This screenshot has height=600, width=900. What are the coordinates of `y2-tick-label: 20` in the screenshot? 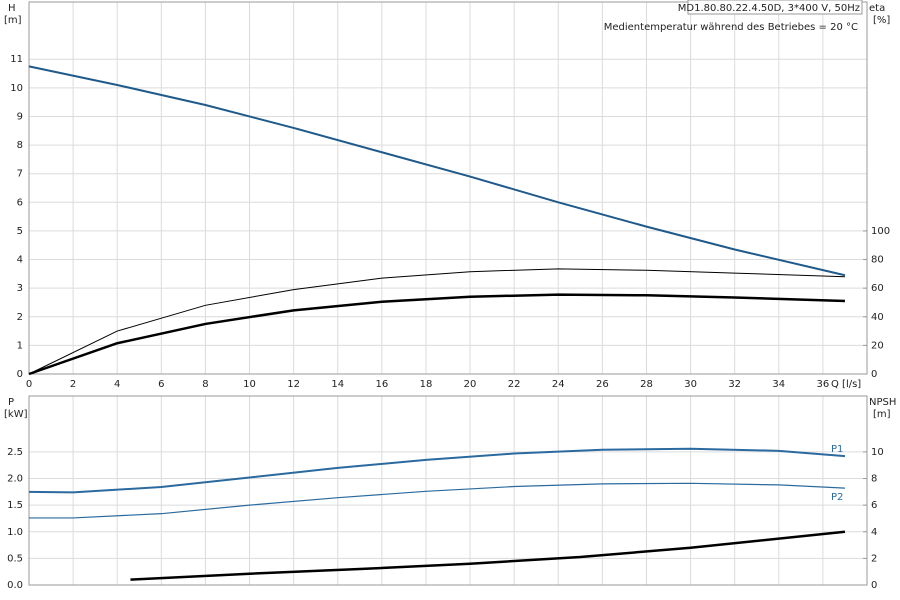 It's located at (877, 345).